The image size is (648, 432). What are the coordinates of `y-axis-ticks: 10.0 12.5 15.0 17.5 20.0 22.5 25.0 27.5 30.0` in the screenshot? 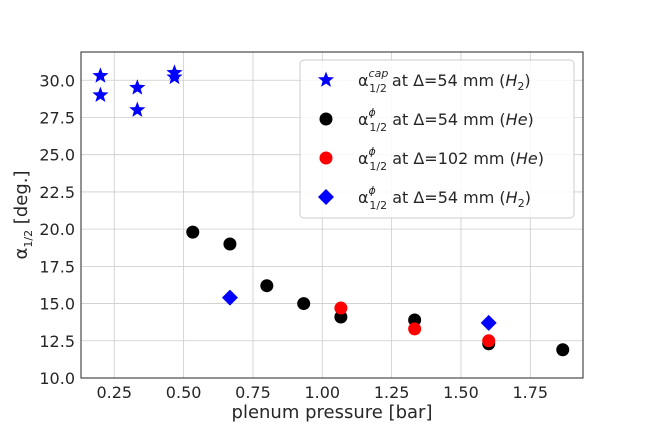 It's located at (57, 229).